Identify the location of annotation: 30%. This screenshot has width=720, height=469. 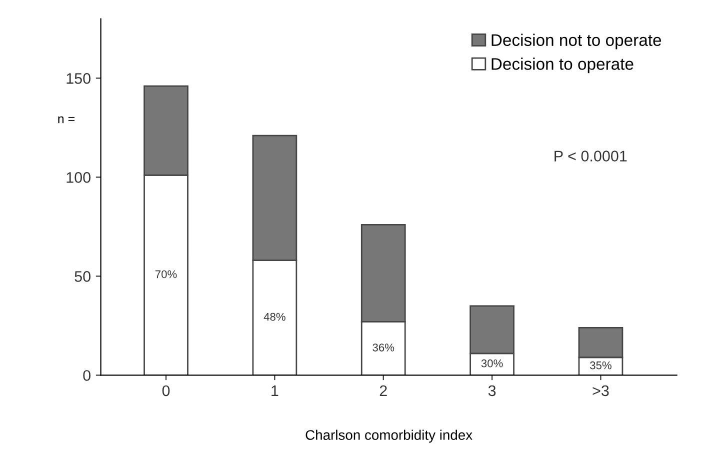
(492, 363).